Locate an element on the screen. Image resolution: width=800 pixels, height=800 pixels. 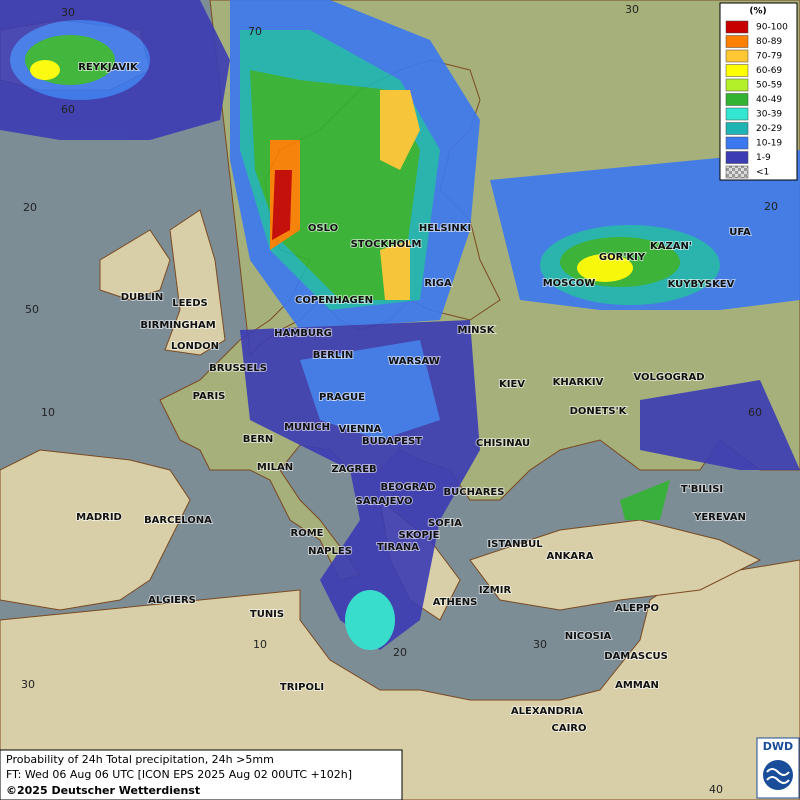
city-label: RIGA is located at coordinates (438, 283).